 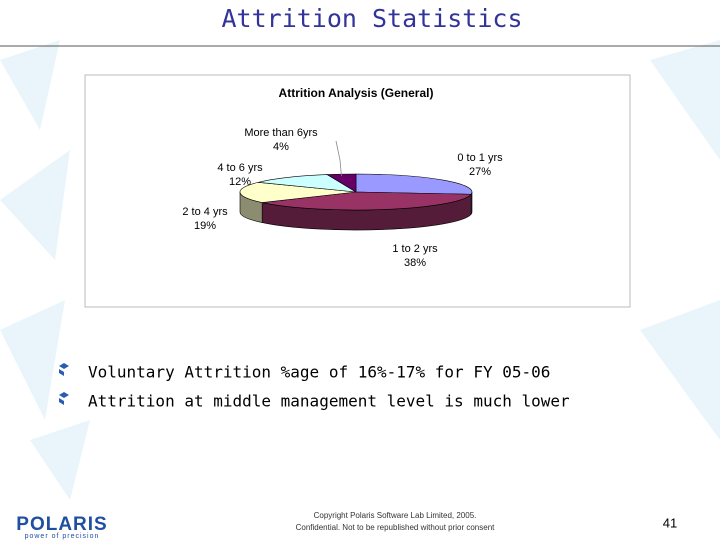 What do you see at coordinates (240, 168) in the screenshot?
I see `slice-label: 4 to 6 yrs` at bounding box center [240, 168].